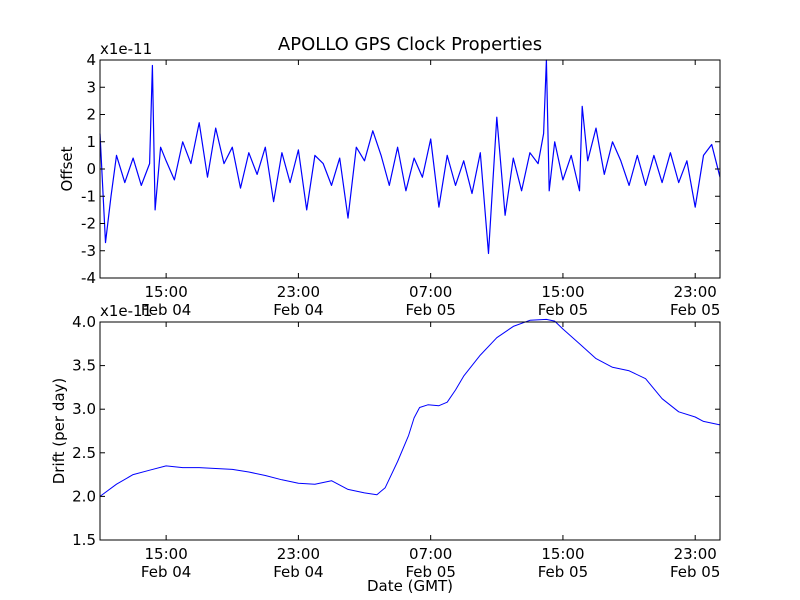 This screenshot has width=800, height=600. What do you see at coordinates (88, 251) in the screenshot?
I see `offset-y-tick-label: -3` at bounding box center [88, 251].